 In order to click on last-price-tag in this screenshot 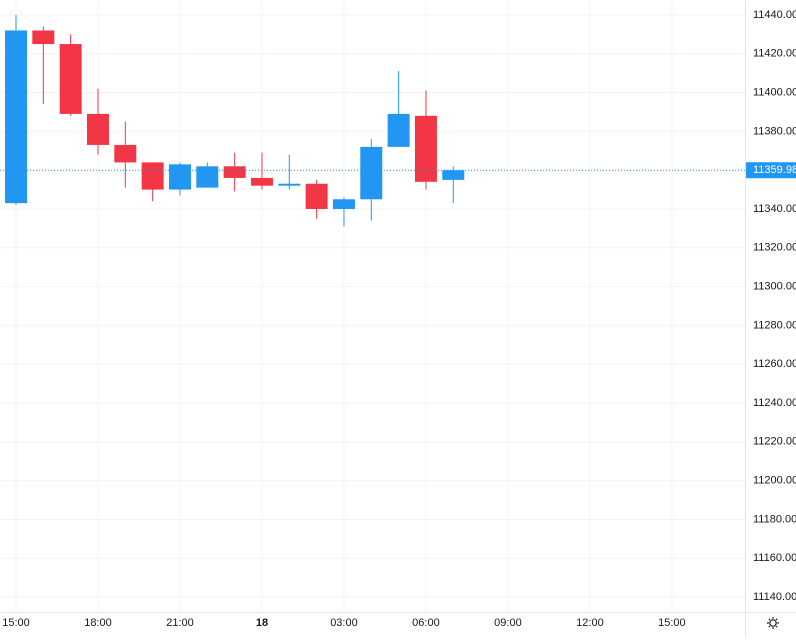, I will do `click(771, 170)`.